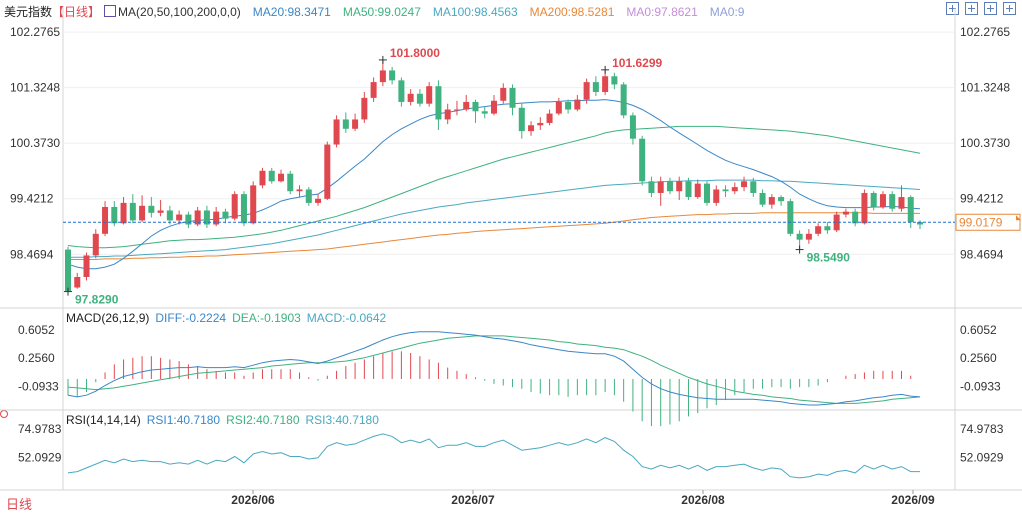  I want to click on time-label-3: 2026/09, so click(913, 500).